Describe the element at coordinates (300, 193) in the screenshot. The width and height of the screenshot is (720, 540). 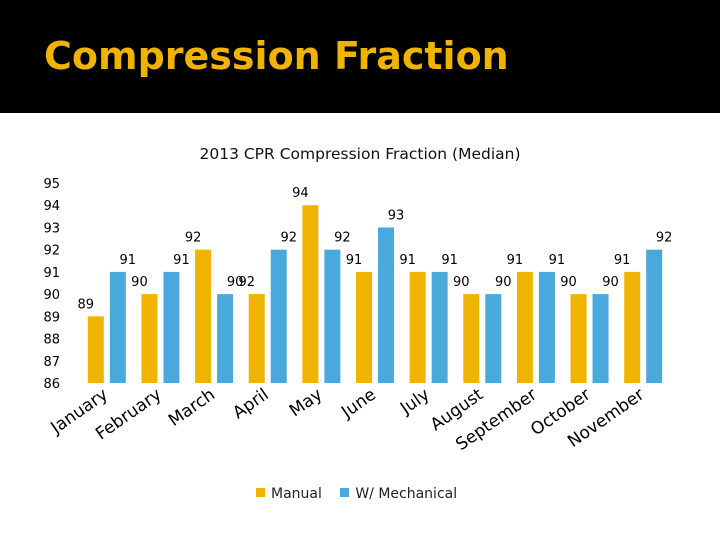
I see `bar-data-label: 94` at that location.